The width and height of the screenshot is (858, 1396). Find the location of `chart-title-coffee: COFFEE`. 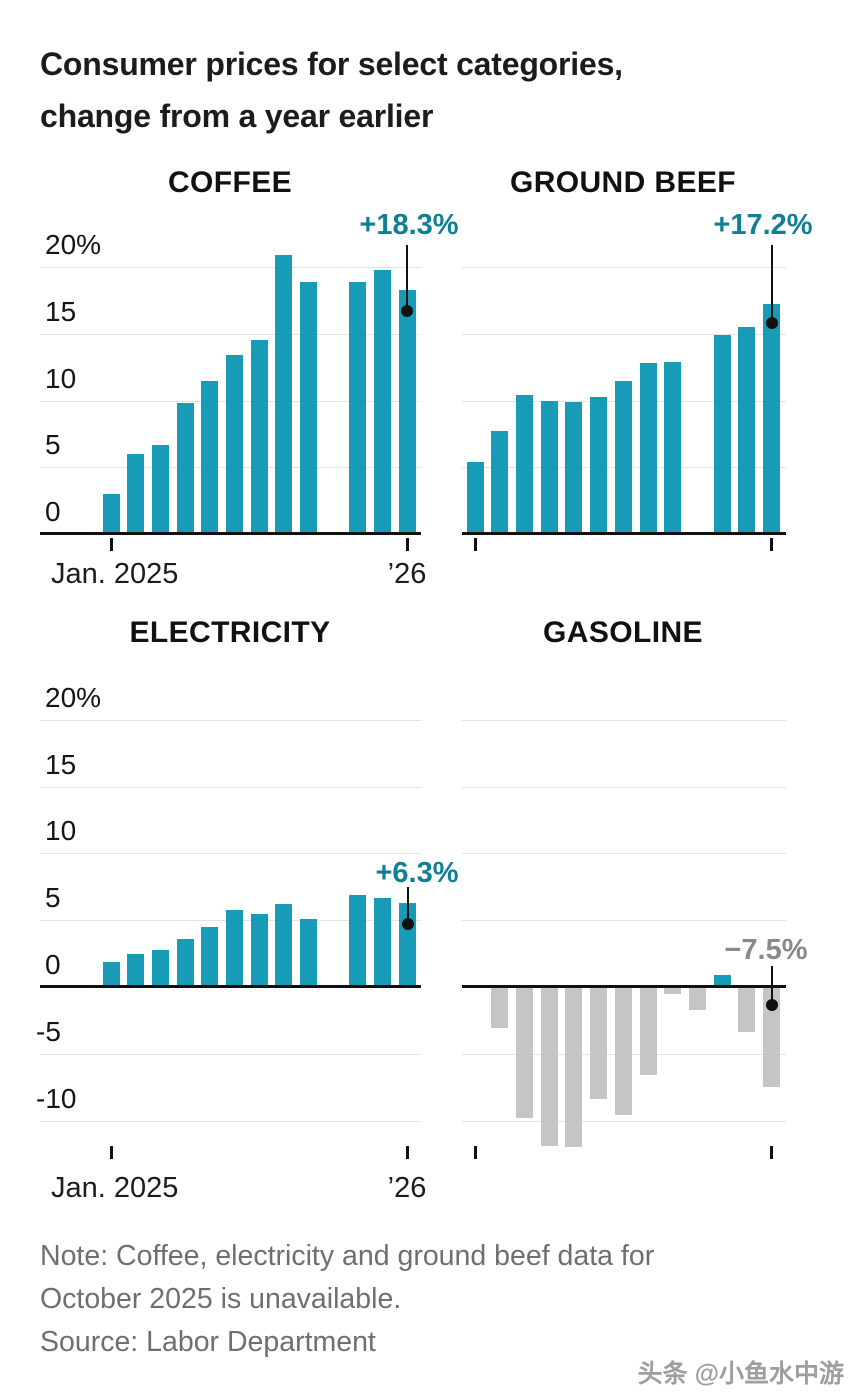

chart-title-coffee: COFFEE is located at coordinates (230, 182).